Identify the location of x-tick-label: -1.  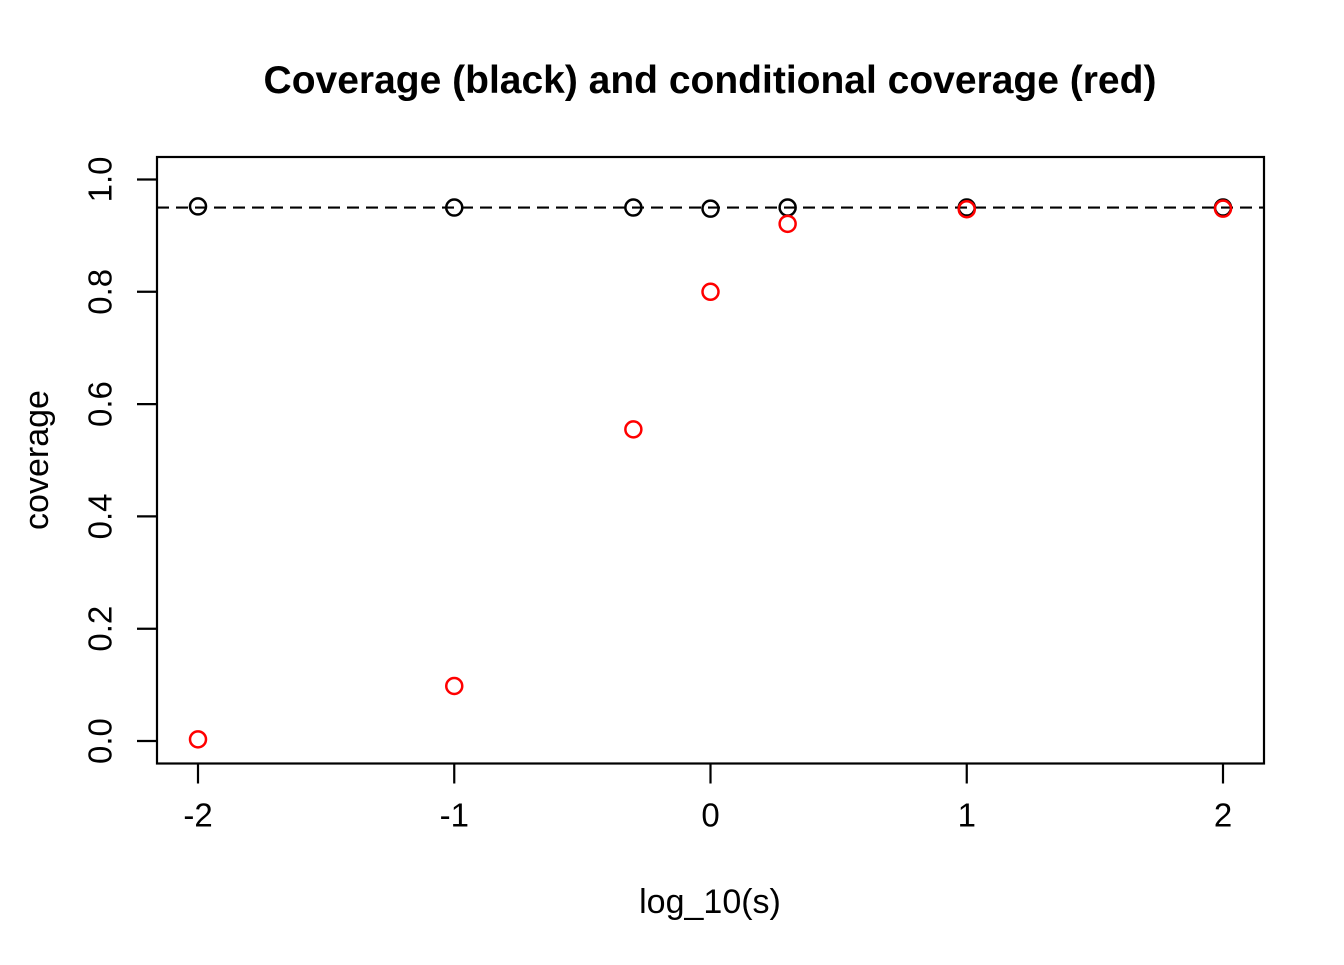
(454, 815).